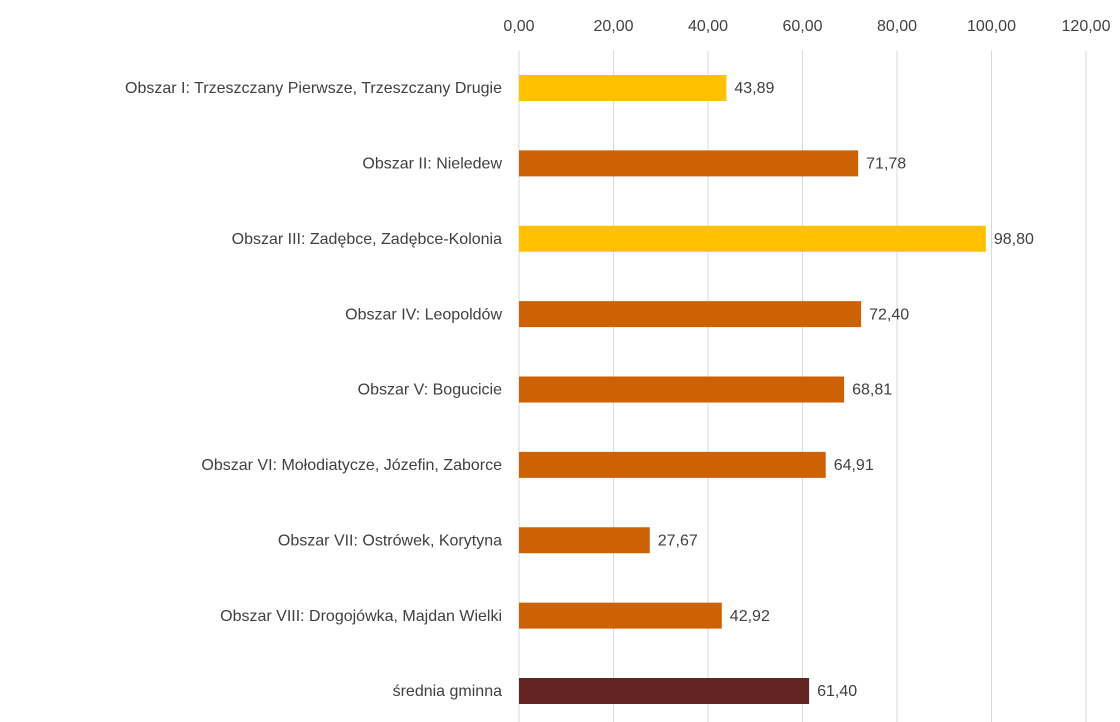 Image resolution: width=1120 pixels, height=722 pixels. What do you see at coordinates (897, 26) in the screenshot?
I see `x-tick-label: 80,00` at bounding box center [897, 26].